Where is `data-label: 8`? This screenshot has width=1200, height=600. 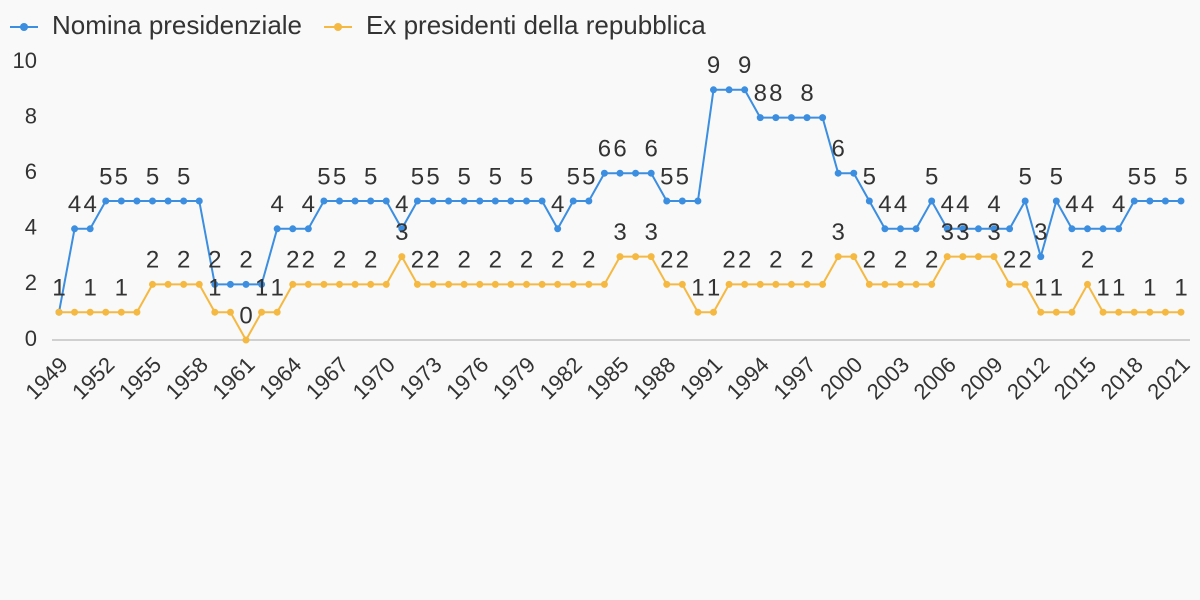 data-label: 8 is located at coordinates (806, 93).